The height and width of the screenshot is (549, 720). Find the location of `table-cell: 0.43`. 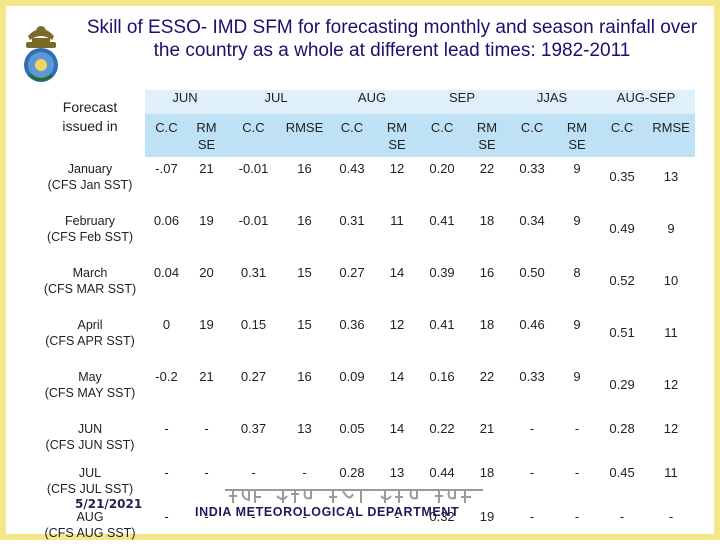

table-cell: 0.43 is located at coordinates (352, 168).